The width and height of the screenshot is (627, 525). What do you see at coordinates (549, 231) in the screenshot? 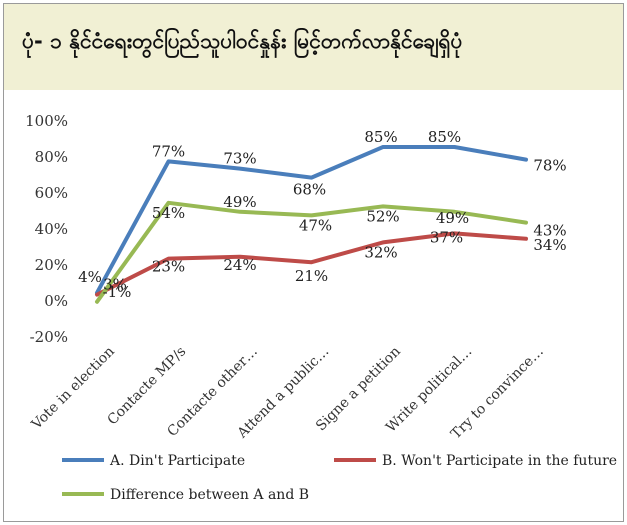
I see `data-label-diff: 43%` at bounding box center [549, 231].